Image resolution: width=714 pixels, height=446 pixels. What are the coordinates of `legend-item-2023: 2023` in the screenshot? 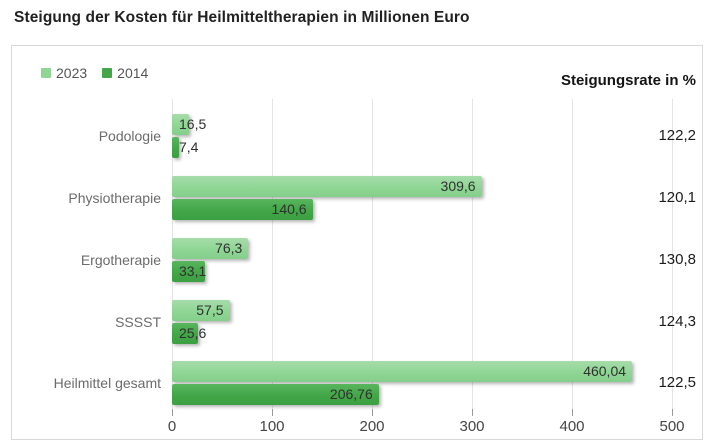 It's located at (64, 73).